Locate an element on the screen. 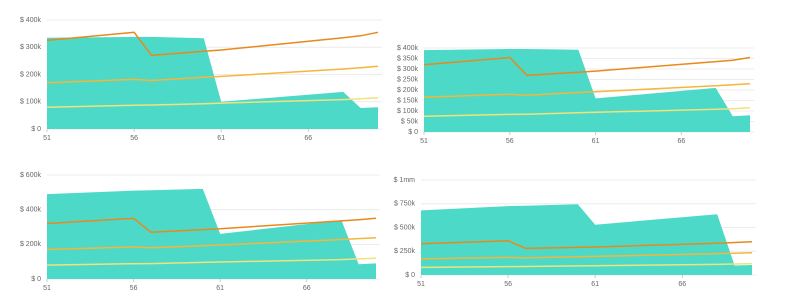 The height and width of the screenshot is (298, 785). y-tick-label: $ 350k is located at coordinates (408, 58).